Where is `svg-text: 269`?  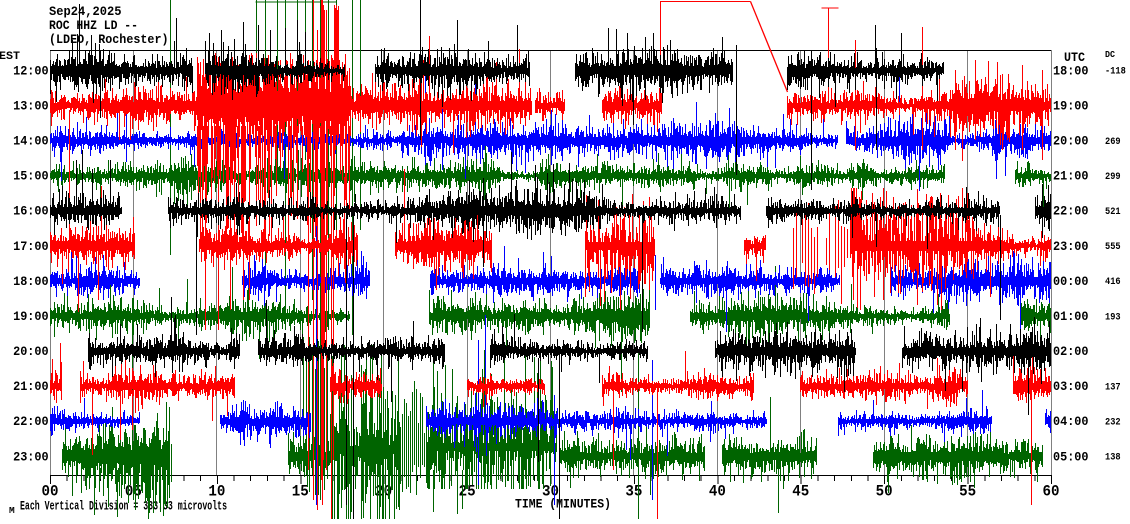
svg-text: 269 is located at coordinates (1113, 142).